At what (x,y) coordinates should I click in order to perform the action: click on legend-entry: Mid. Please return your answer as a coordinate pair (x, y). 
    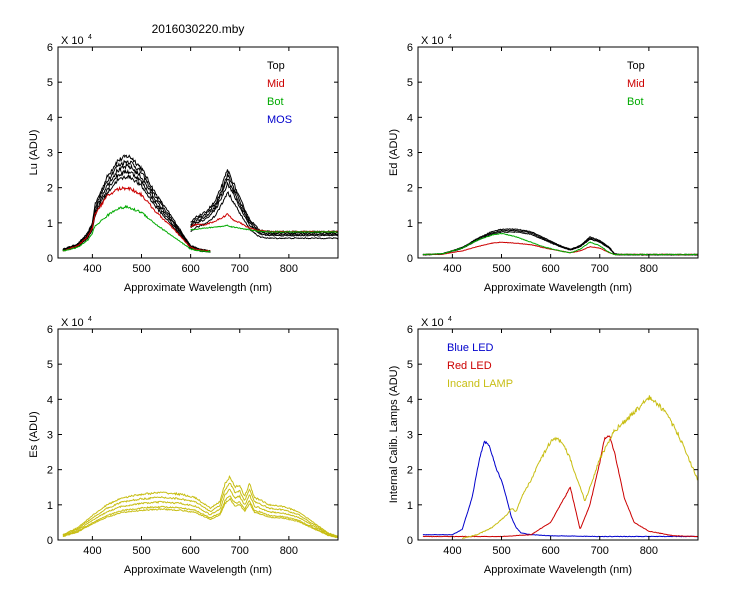
    Looking at the image, I should click on (636, 84).